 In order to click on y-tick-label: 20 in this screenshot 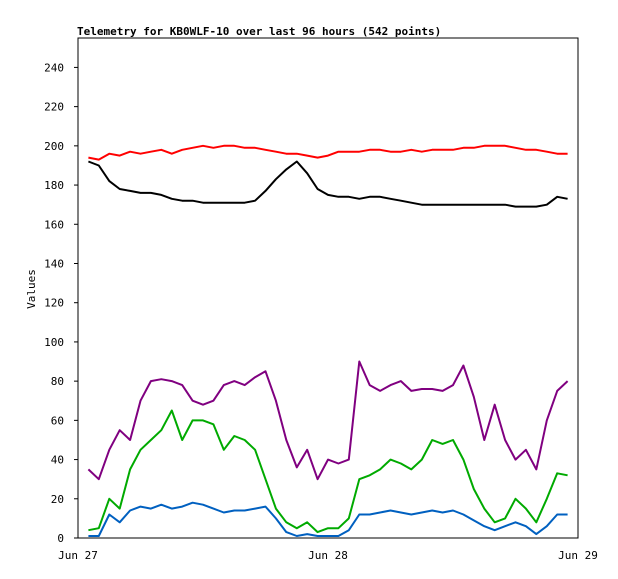, I will do `click(57, 499)`.